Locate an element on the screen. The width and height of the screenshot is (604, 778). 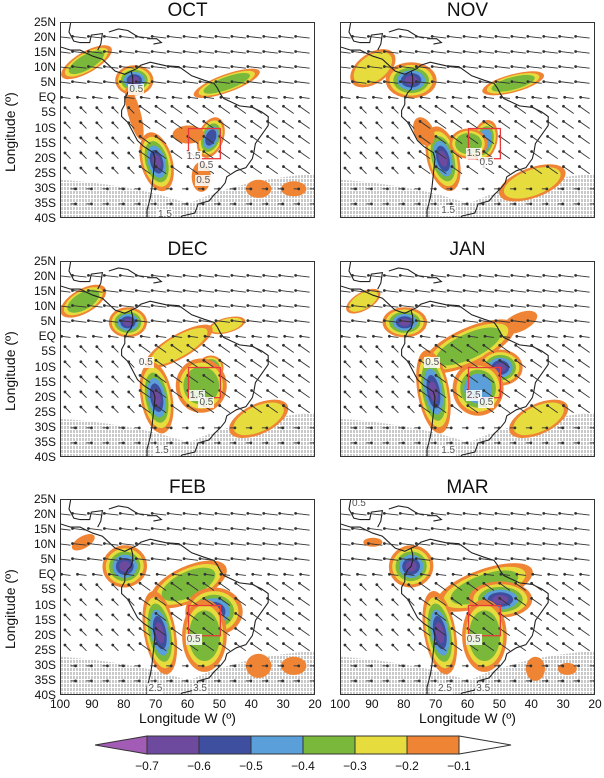
colorbar-label: −0.4 is located at coordinates (303, 766).